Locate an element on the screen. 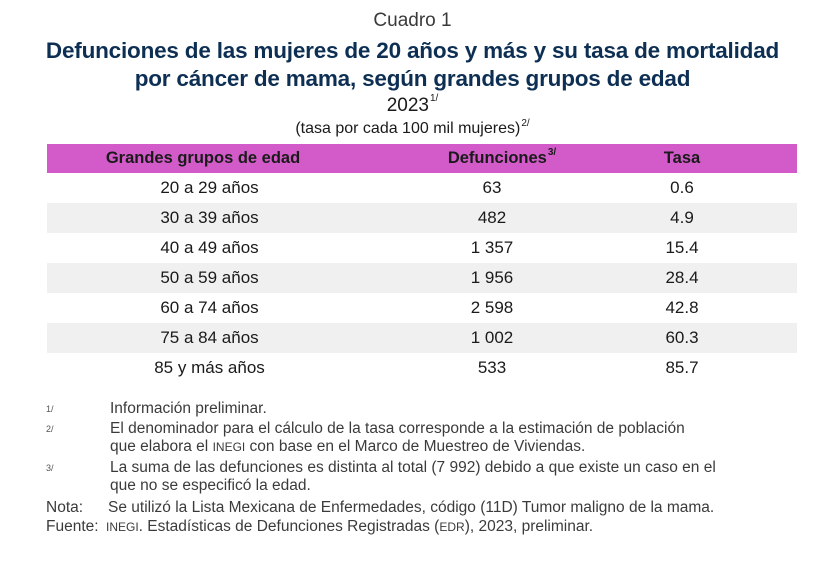  age-group-cell: 50 a 59 años is located at coordinates (209, 277).